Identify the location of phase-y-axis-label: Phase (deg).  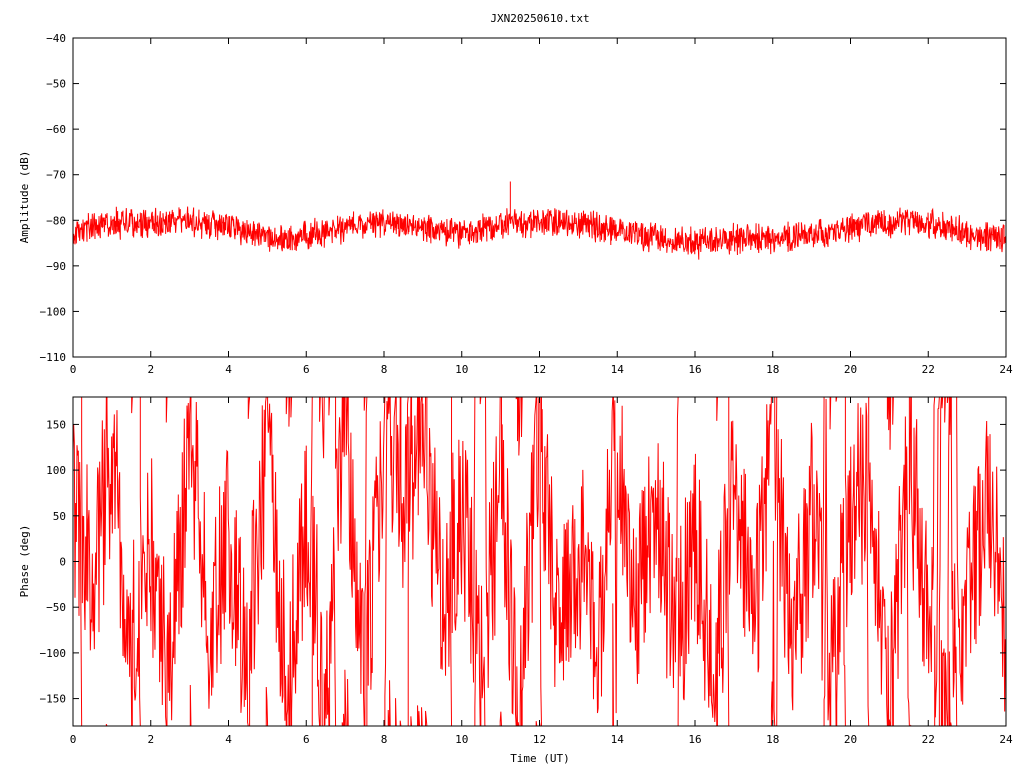
(24, 561).